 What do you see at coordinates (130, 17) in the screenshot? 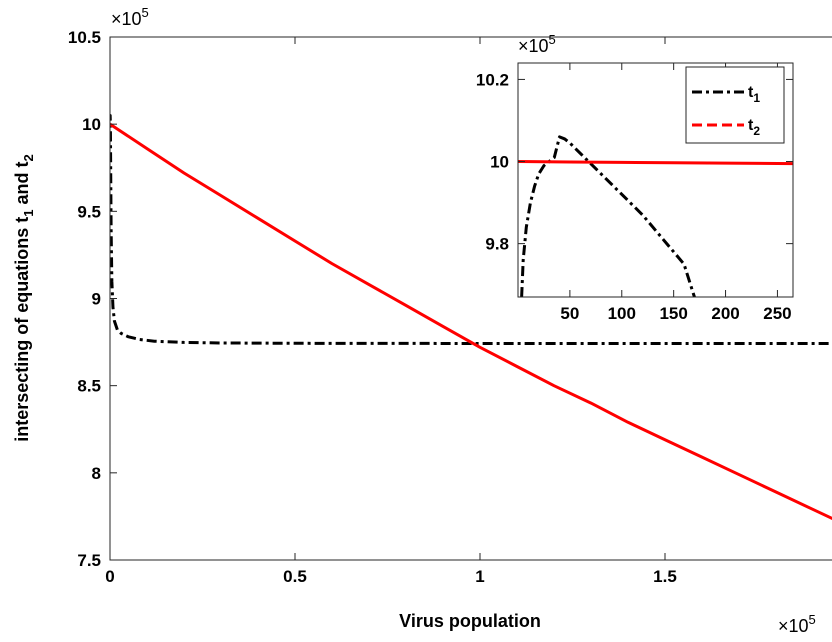
I see `y-multiplier: ×10⁵` at bounding box center [130, 17].